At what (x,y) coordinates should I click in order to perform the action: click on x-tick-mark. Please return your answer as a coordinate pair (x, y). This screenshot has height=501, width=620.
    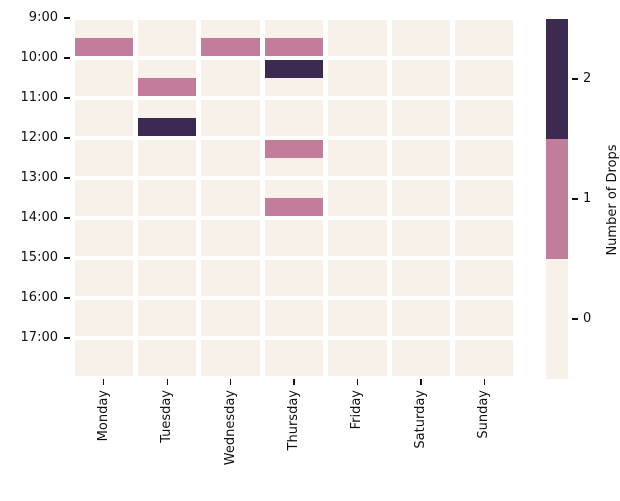
    Looking at the image, I should click on (230, 382).